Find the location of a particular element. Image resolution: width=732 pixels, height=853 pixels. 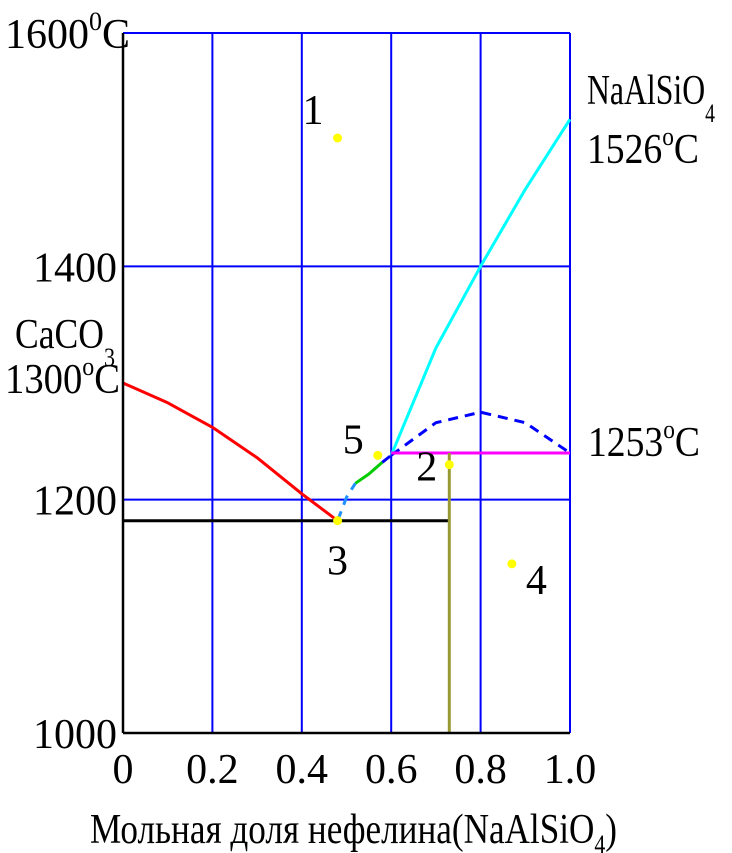

x-tick-label-3: 0.6 is located at coordinates (391, 770).